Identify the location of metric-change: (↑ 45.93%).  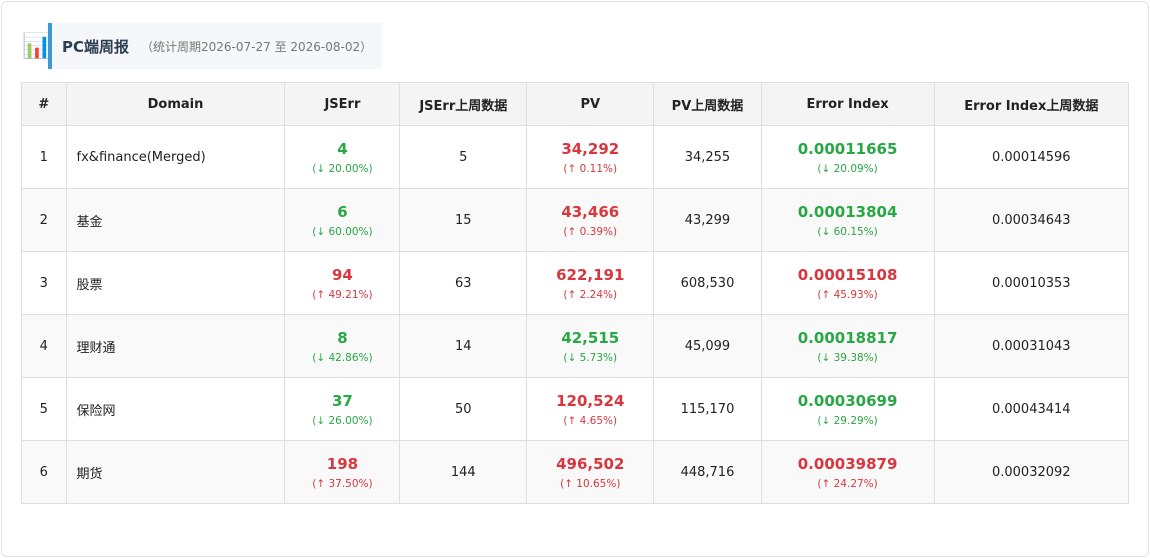
(847, 294).